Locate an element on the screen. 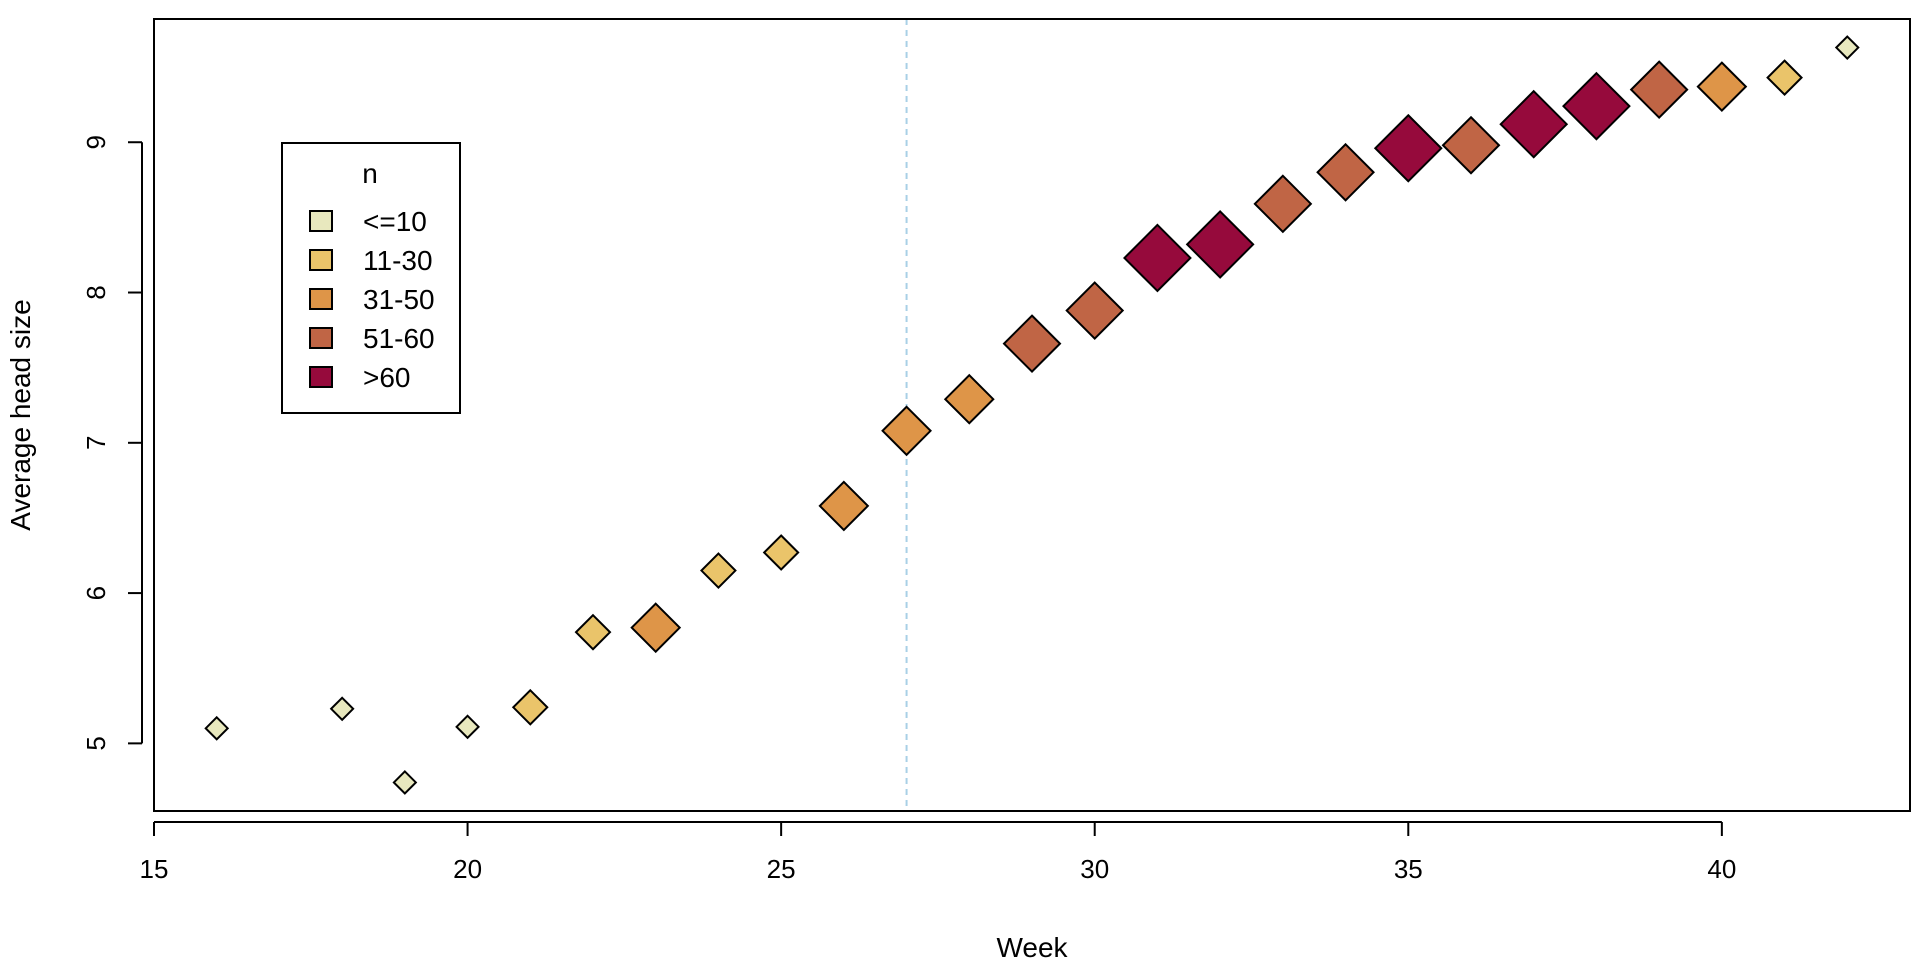 This screenshot has height=960, width=1920. y-tick-label: 9 is located at coordinates (96, 142).